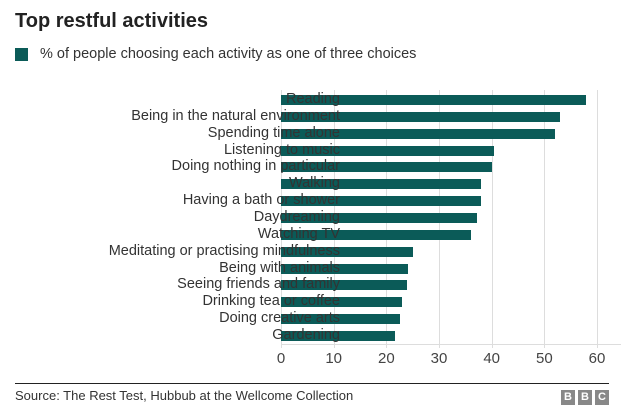  What do you see at coordinates (21, 54) in the screenshot?
I see `legend-swatch` at bounding box center [21, 54].